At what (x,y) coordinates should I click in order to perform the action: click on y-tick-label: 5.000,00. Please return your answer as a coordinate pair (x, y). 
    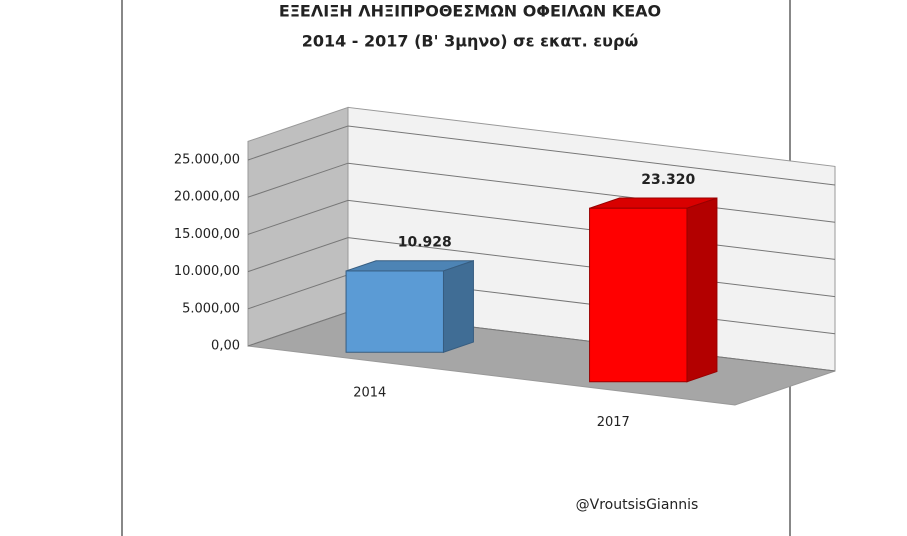
    Looking at the image, I should click on (211, 308).